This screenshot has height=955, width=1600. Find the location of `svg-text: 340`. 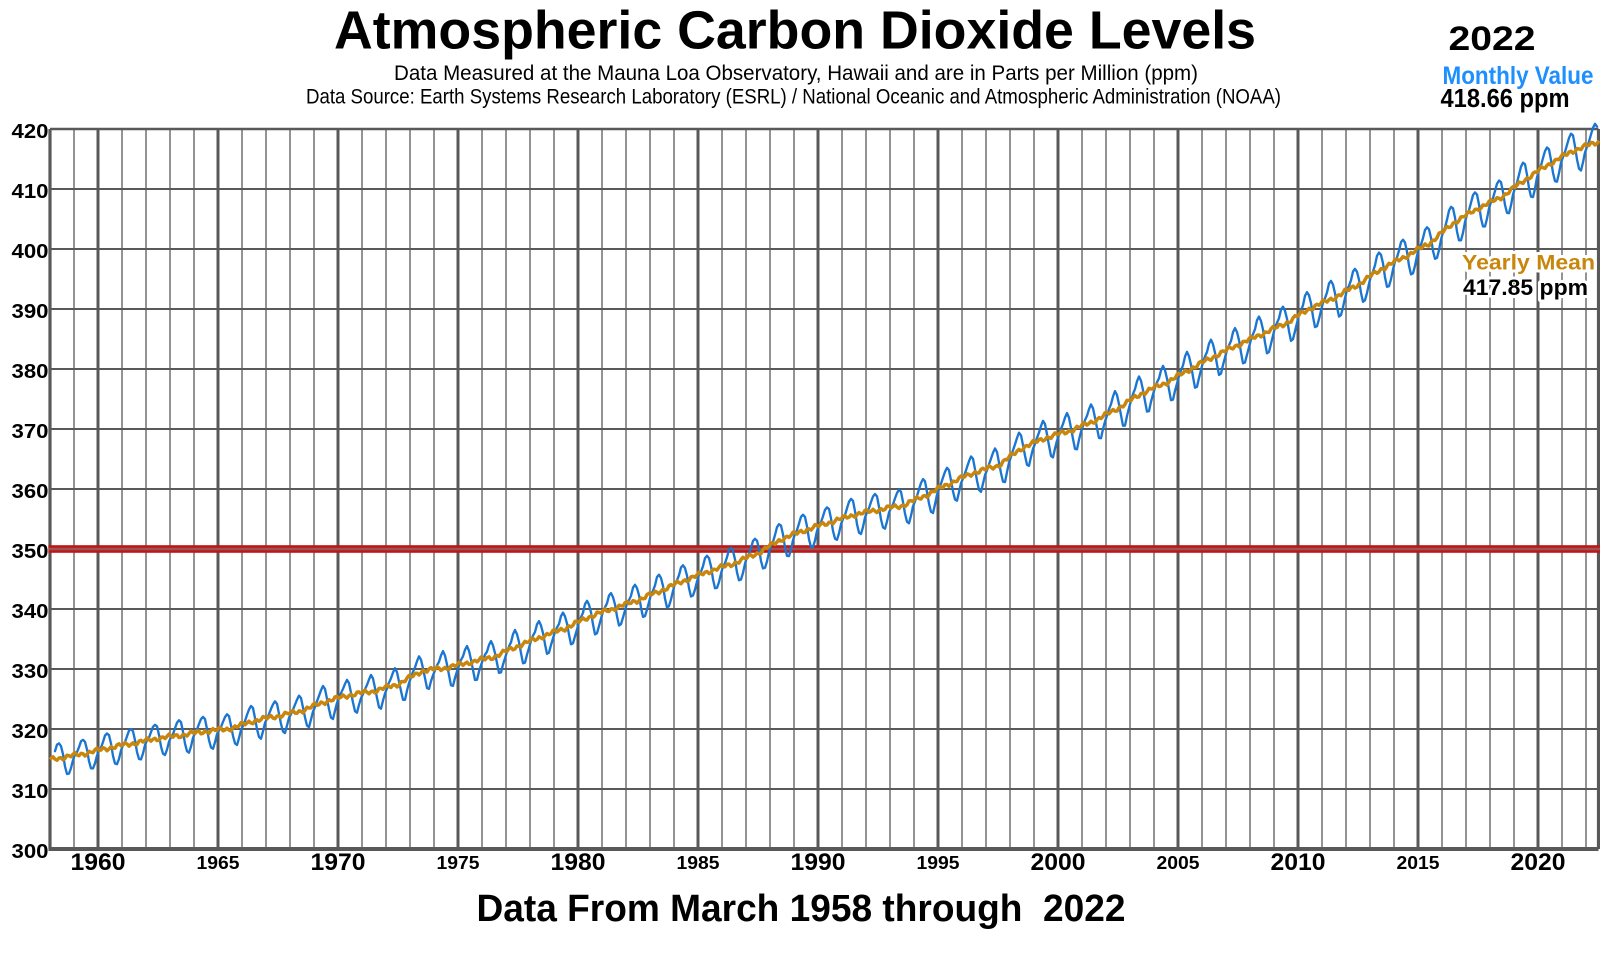

svg-text: 340 is located at coordinates (30, 612).